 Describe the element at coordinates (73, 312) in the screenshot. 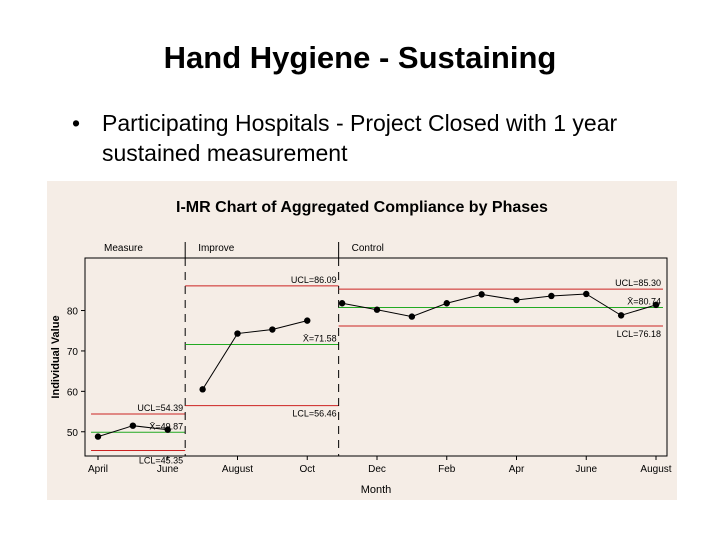

I see `y-tick-label: 80` at that location.